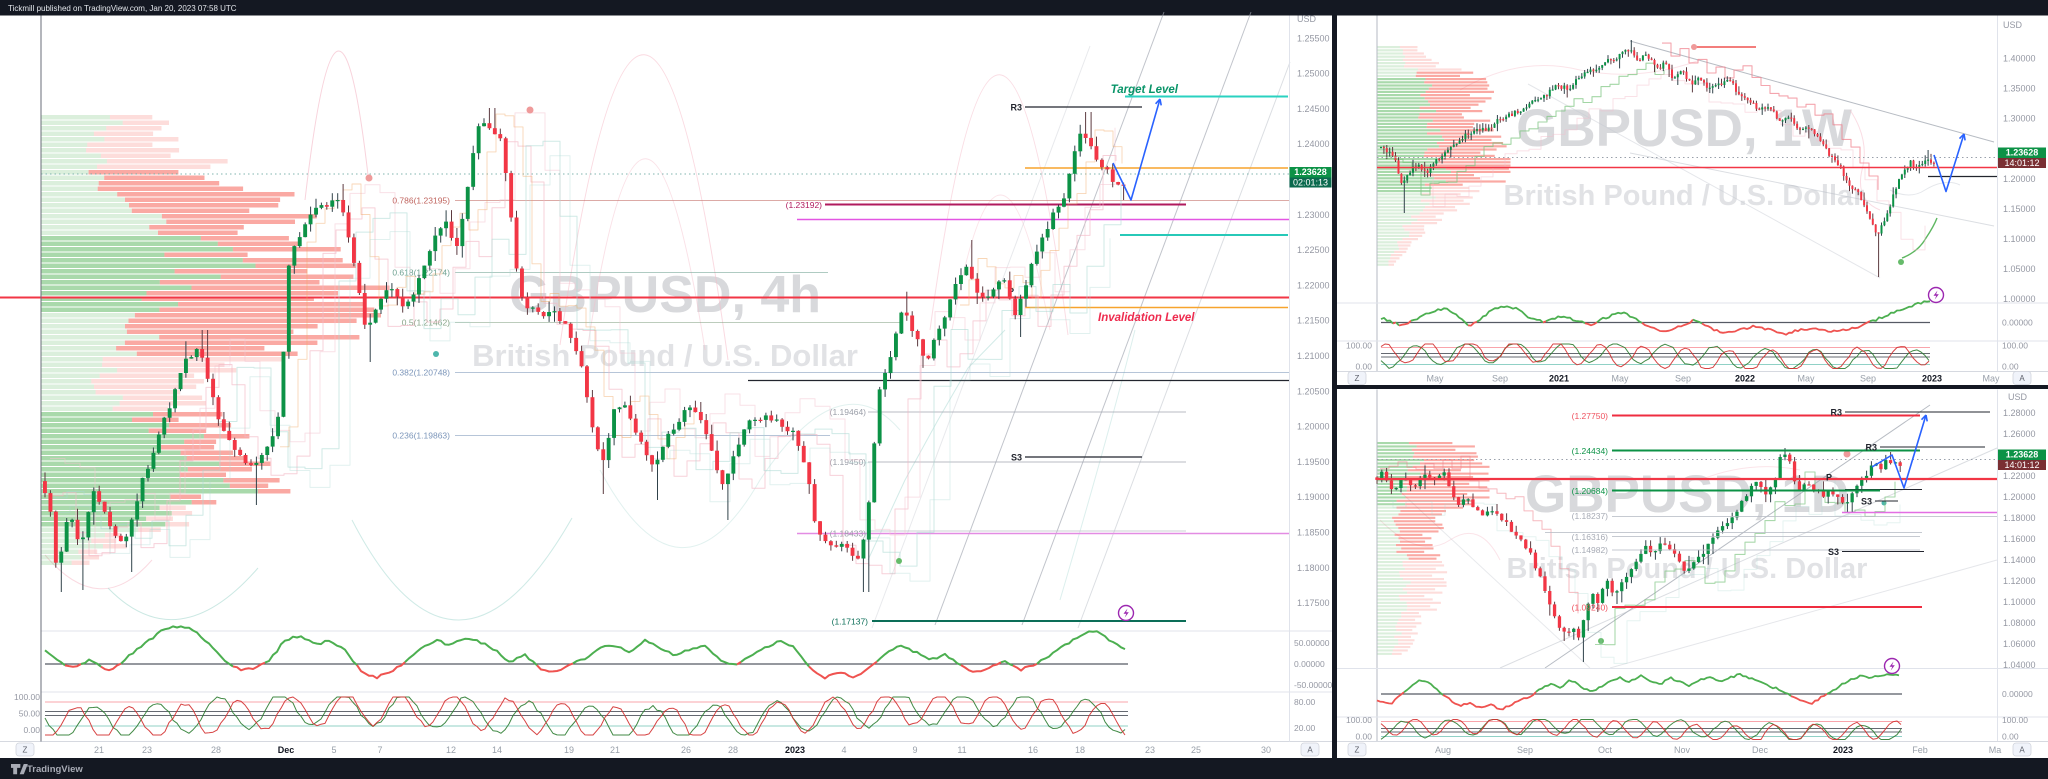 The image size is (2048, 779). What do you see at coordinates (1559, 379) in the screenshot?
I see `svg-text: 2021` at bounding box center [1559, 379].